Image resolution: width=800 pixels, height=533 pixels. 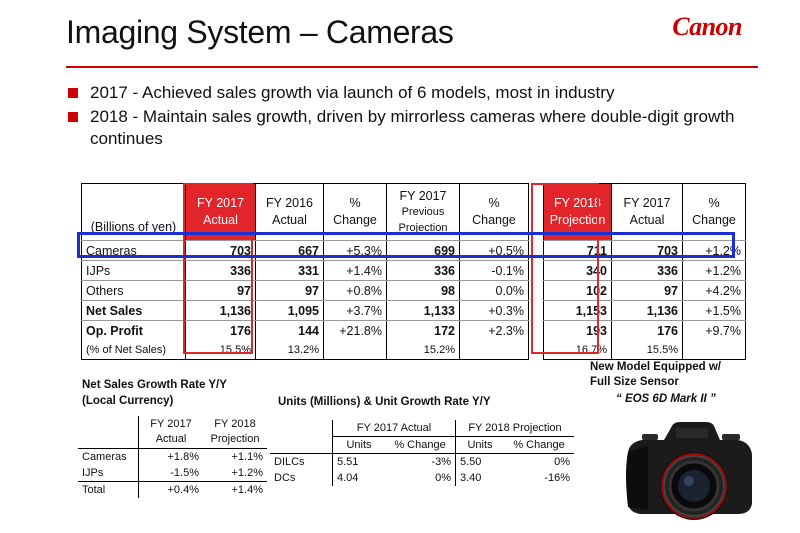 I want to click on growth-header-fy2017: FY 2017 Actual, so click(x=171, y=431).